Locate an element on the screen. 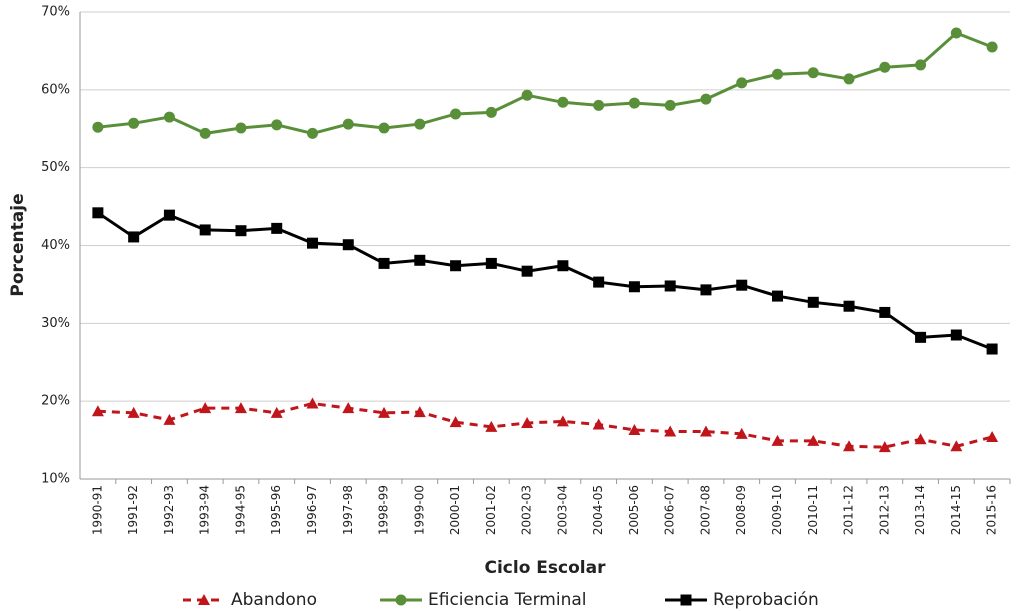 This screenshot has height=611, width=1018. x-tick-label: 1998-99 is located at coordinates (384, 510).